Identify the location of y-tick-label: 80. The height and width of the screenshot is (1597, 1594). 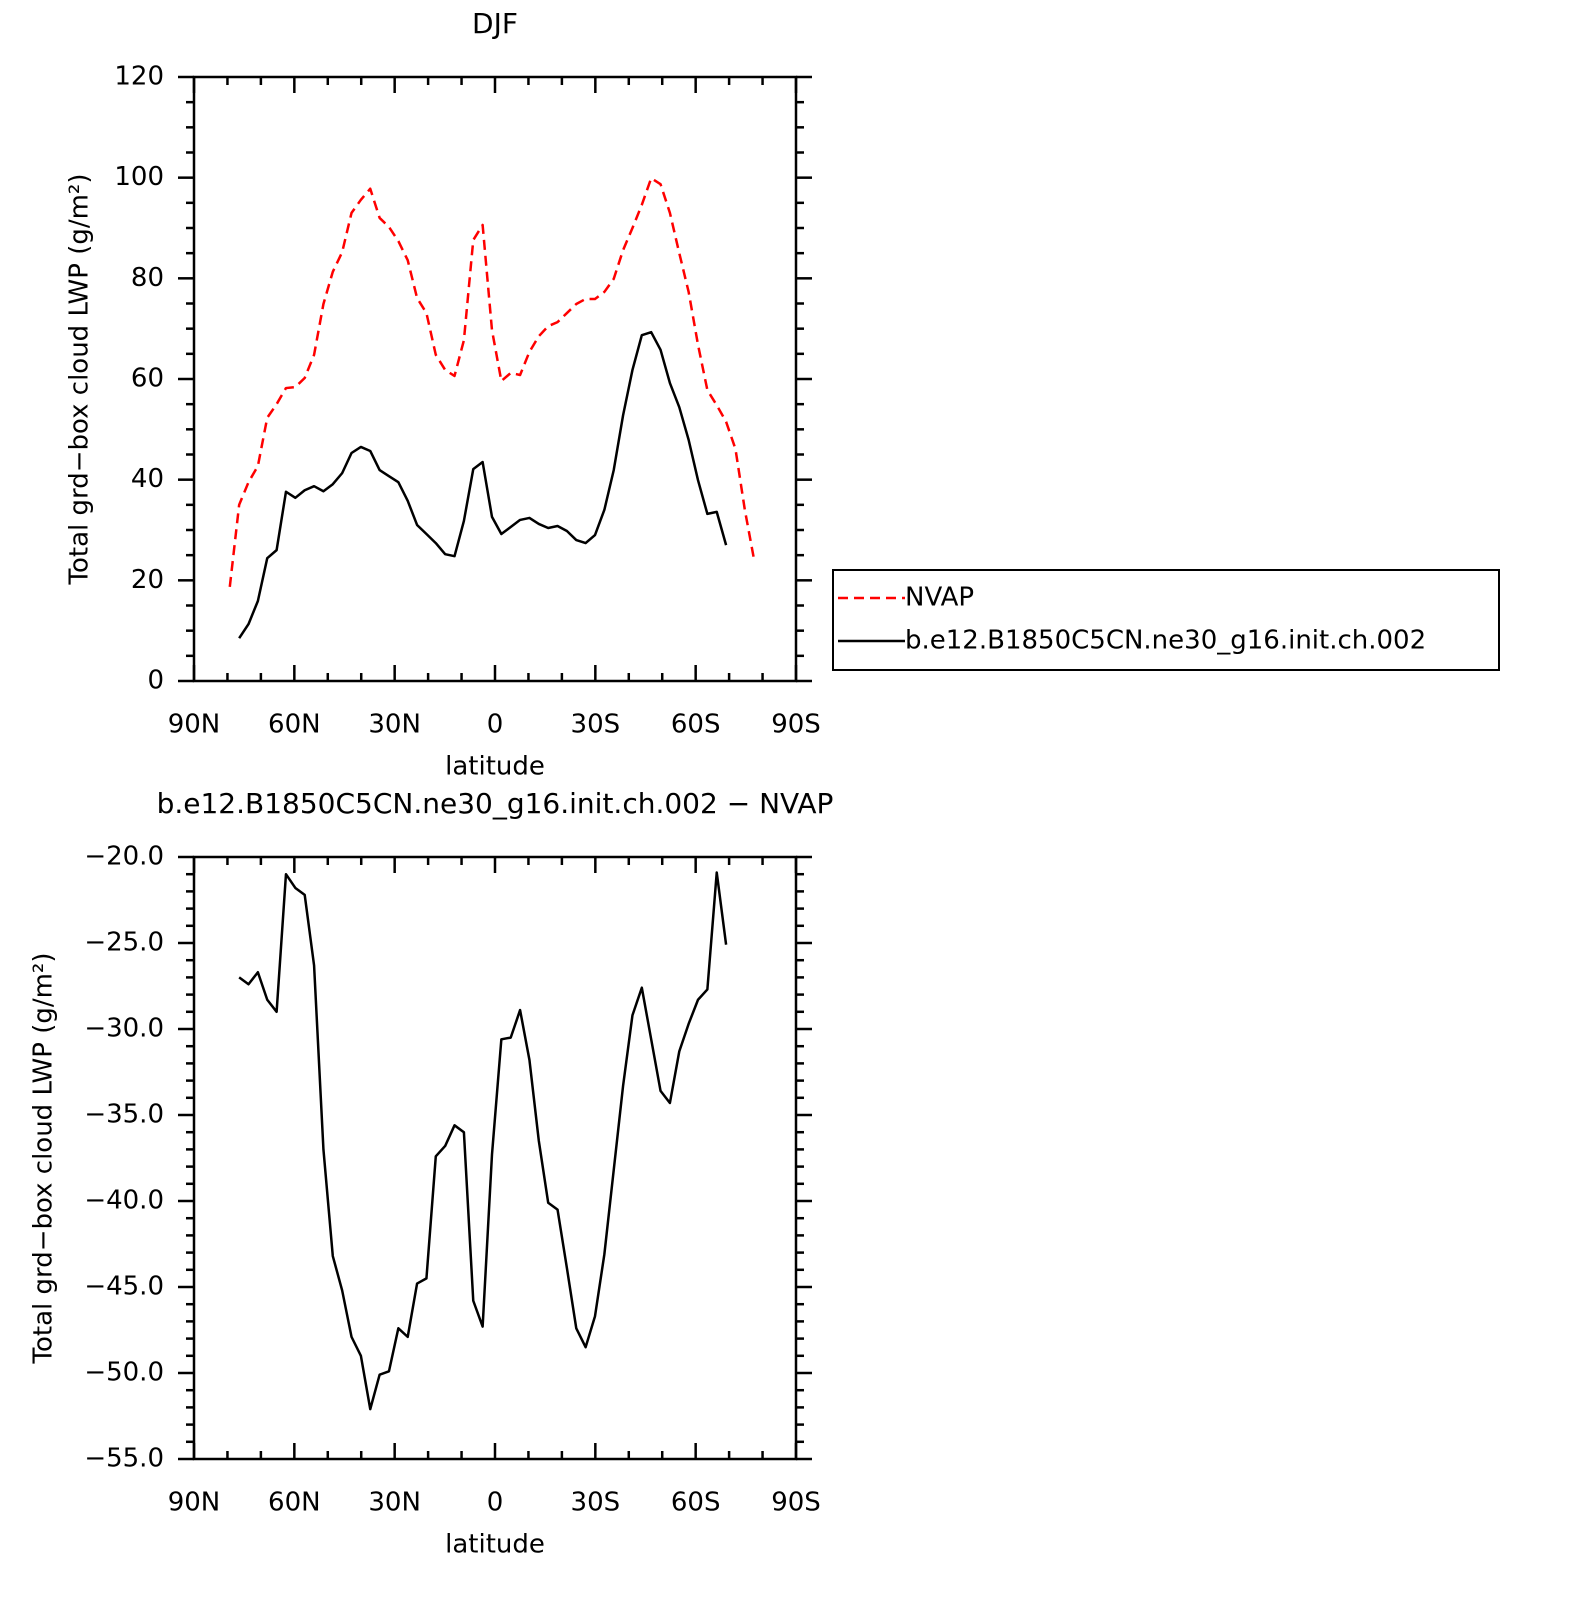
(147, 278).